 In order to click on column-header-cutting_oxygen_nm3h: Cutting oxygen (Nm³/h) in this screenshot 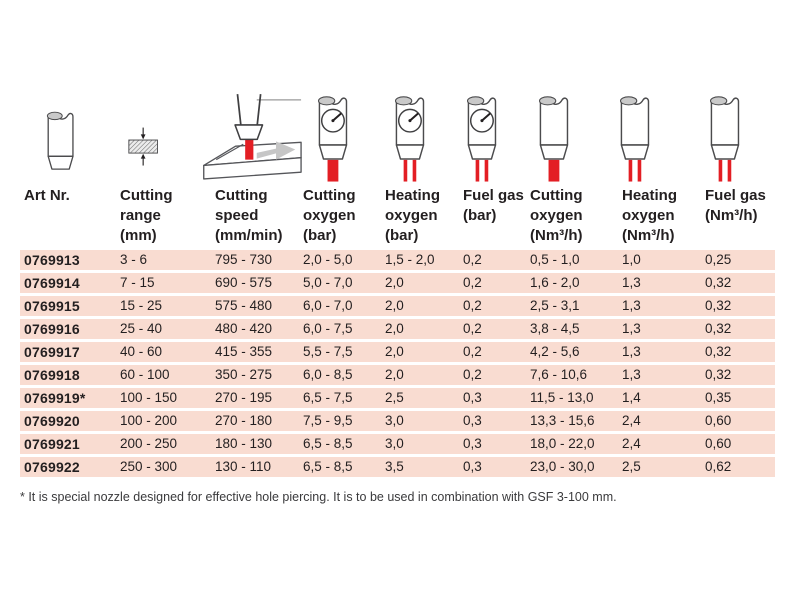, I will do `click(576, 216)`.